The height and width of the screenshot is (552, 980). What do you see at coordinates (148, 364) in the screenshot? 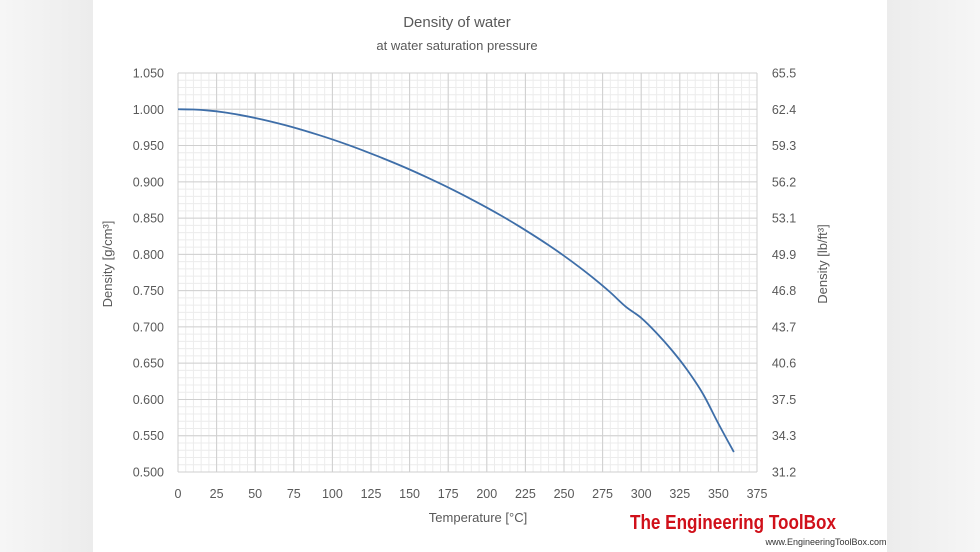
I see `y-left-tick-label: 0.650` at bounding box center [148, 364].